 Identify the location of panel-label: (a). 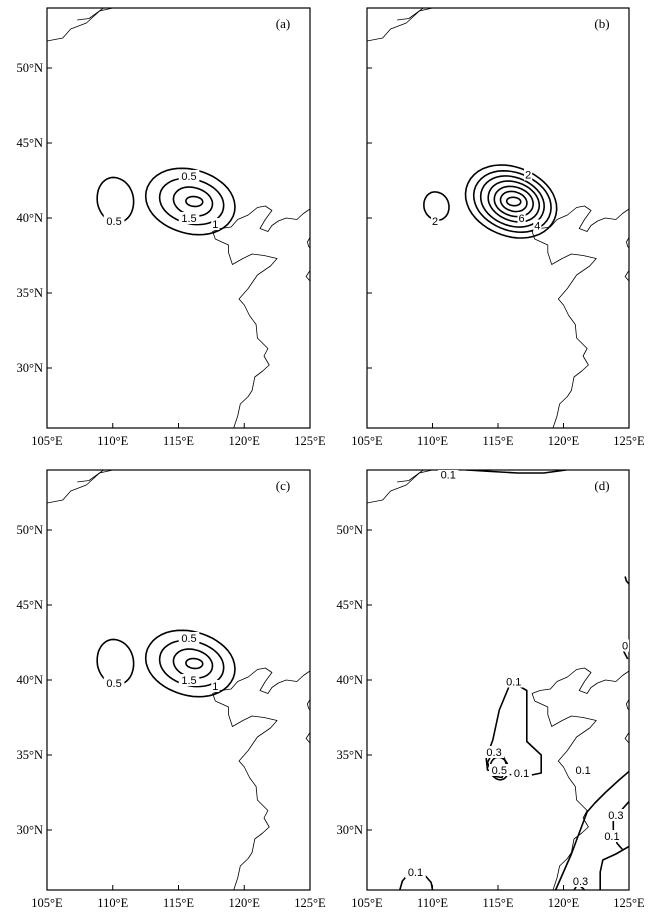
(283, 23).